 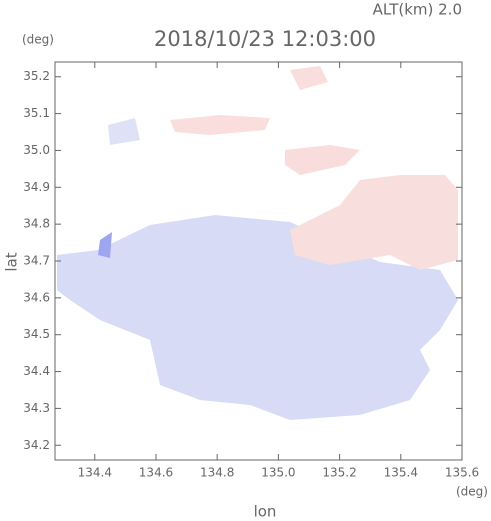 I want to click on y-tick-label: 35.2, so click(x=36, y=76).